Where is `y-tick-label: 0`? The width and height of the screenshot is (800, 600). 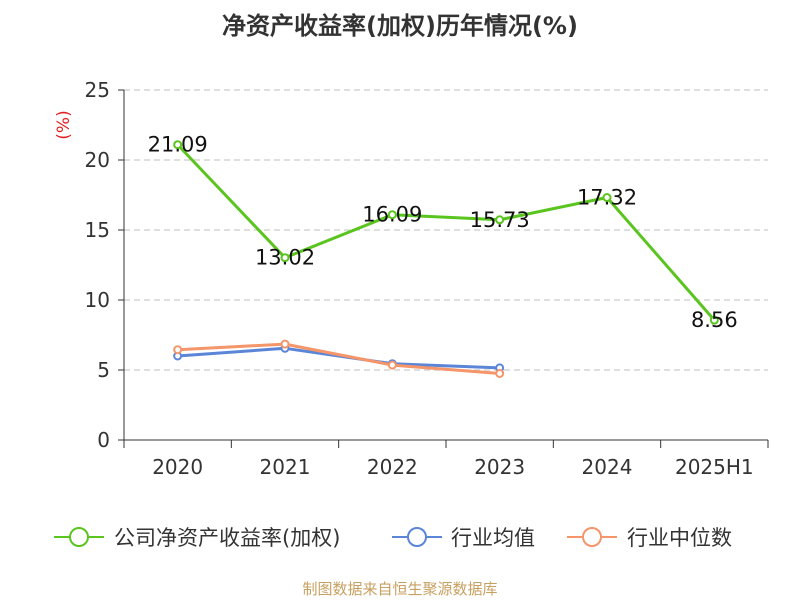 y-tick-label: 0 is located at coordinates (103, 440).